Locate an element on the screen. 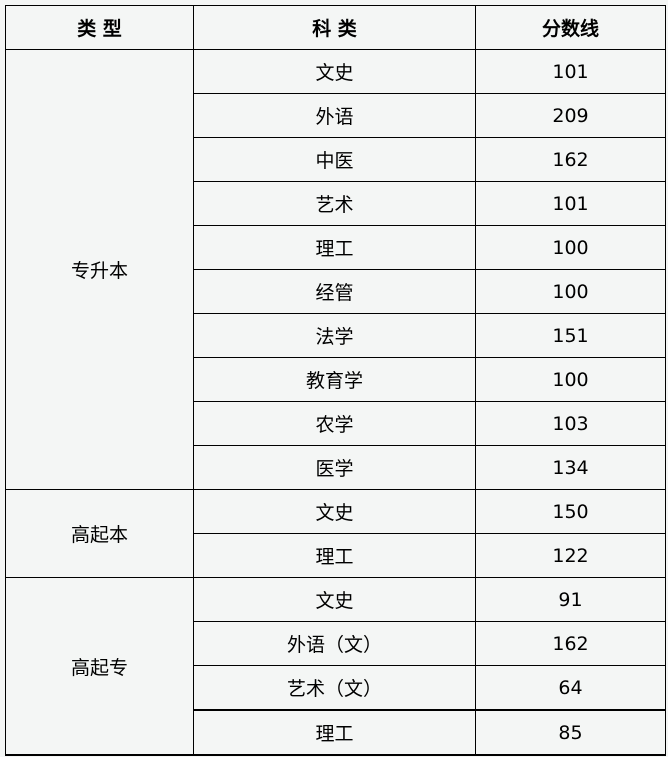 This screenshot has width=668, height=757. header-row: 类 型 科 类 分数线 is located at coordinates (335, 27).